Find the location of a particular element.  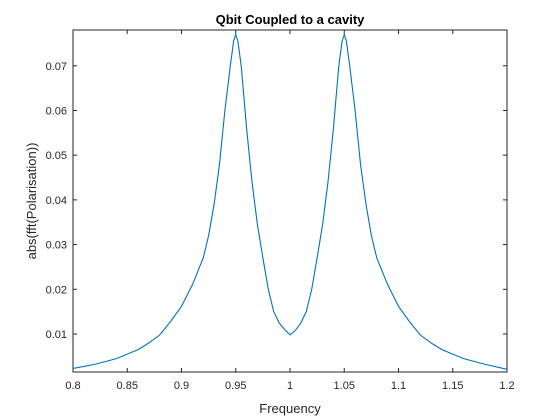

y-axis-label: abs(fft(Polarisation)) is located at coordinates (31, 201).